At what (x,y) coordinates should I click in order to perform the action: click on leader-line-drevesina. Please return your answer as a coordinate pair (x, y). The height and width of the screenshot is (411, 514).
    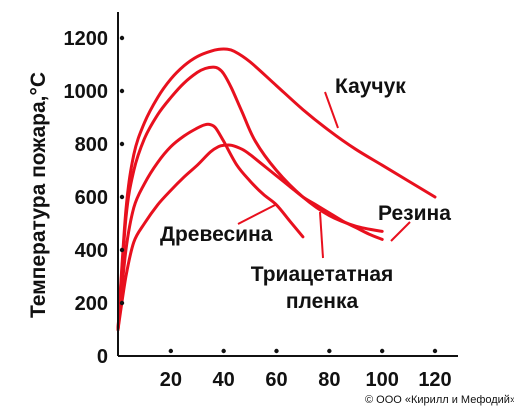
    Looking at the image, I should click on (257, 214).